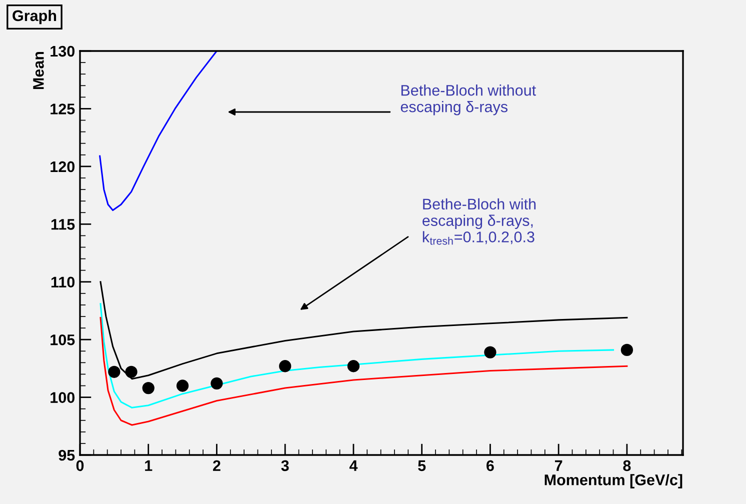 This screenshot has width=746, height=504. Describe the element at coordinates (422, 466) in the screenshot. I see `x-tick-label: 5` at that location.